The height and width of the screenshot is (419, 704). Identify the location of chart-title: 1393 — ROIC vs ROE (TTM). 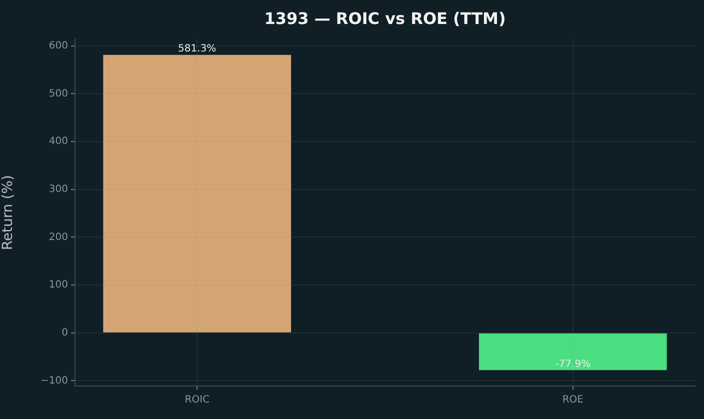
(385, 18).